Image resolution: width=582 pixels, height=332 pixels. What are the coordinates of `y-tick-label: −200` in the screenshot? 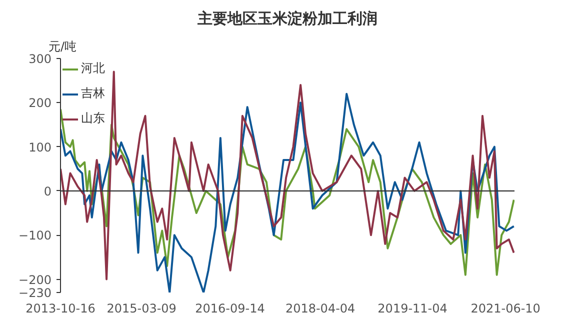 It's located at (35, 279).